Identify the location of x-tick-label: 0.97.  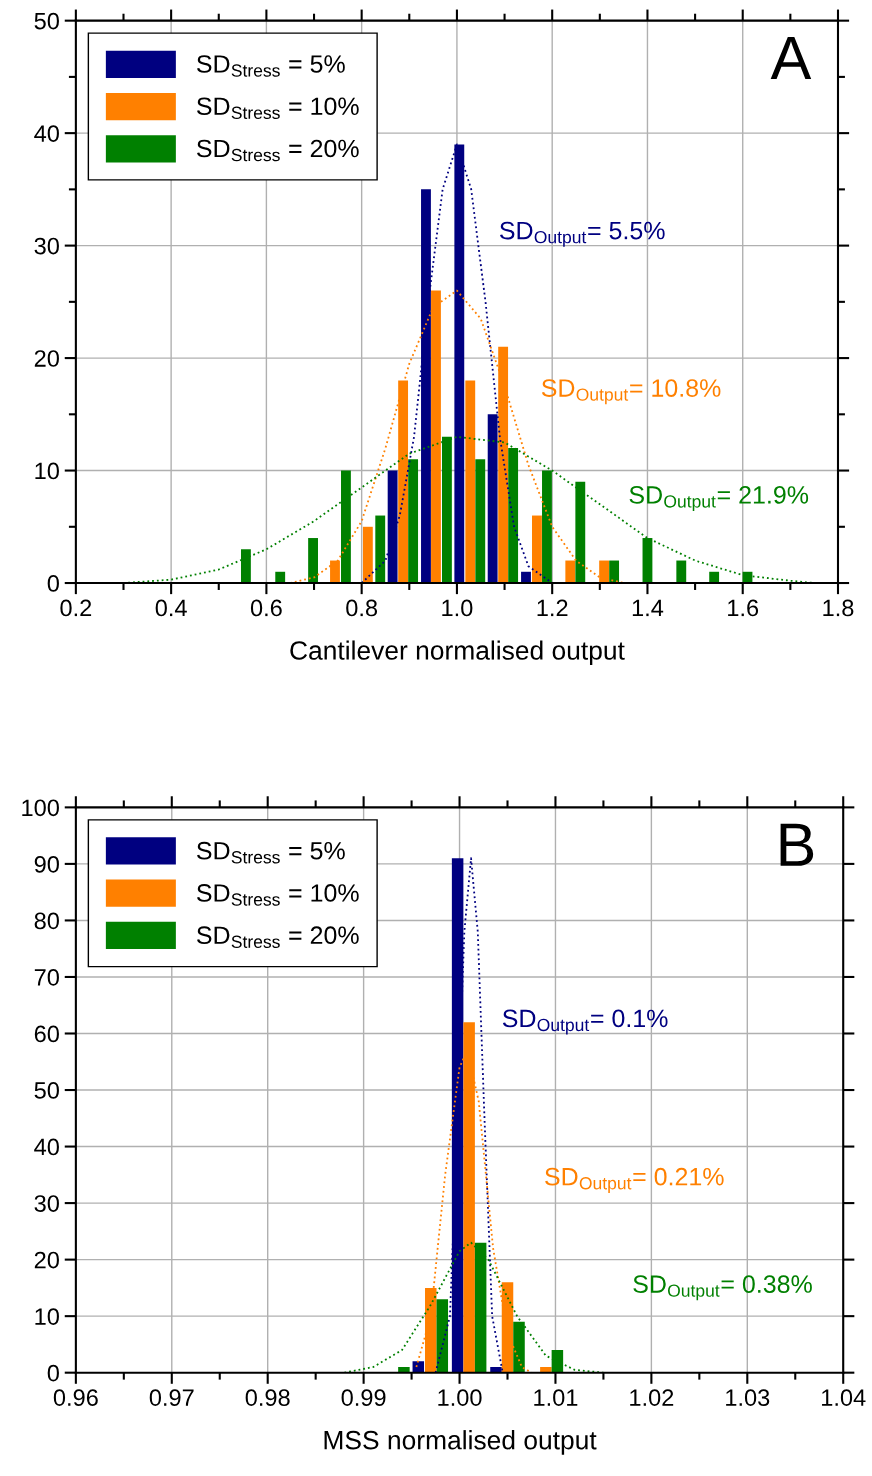
(171, 1397).